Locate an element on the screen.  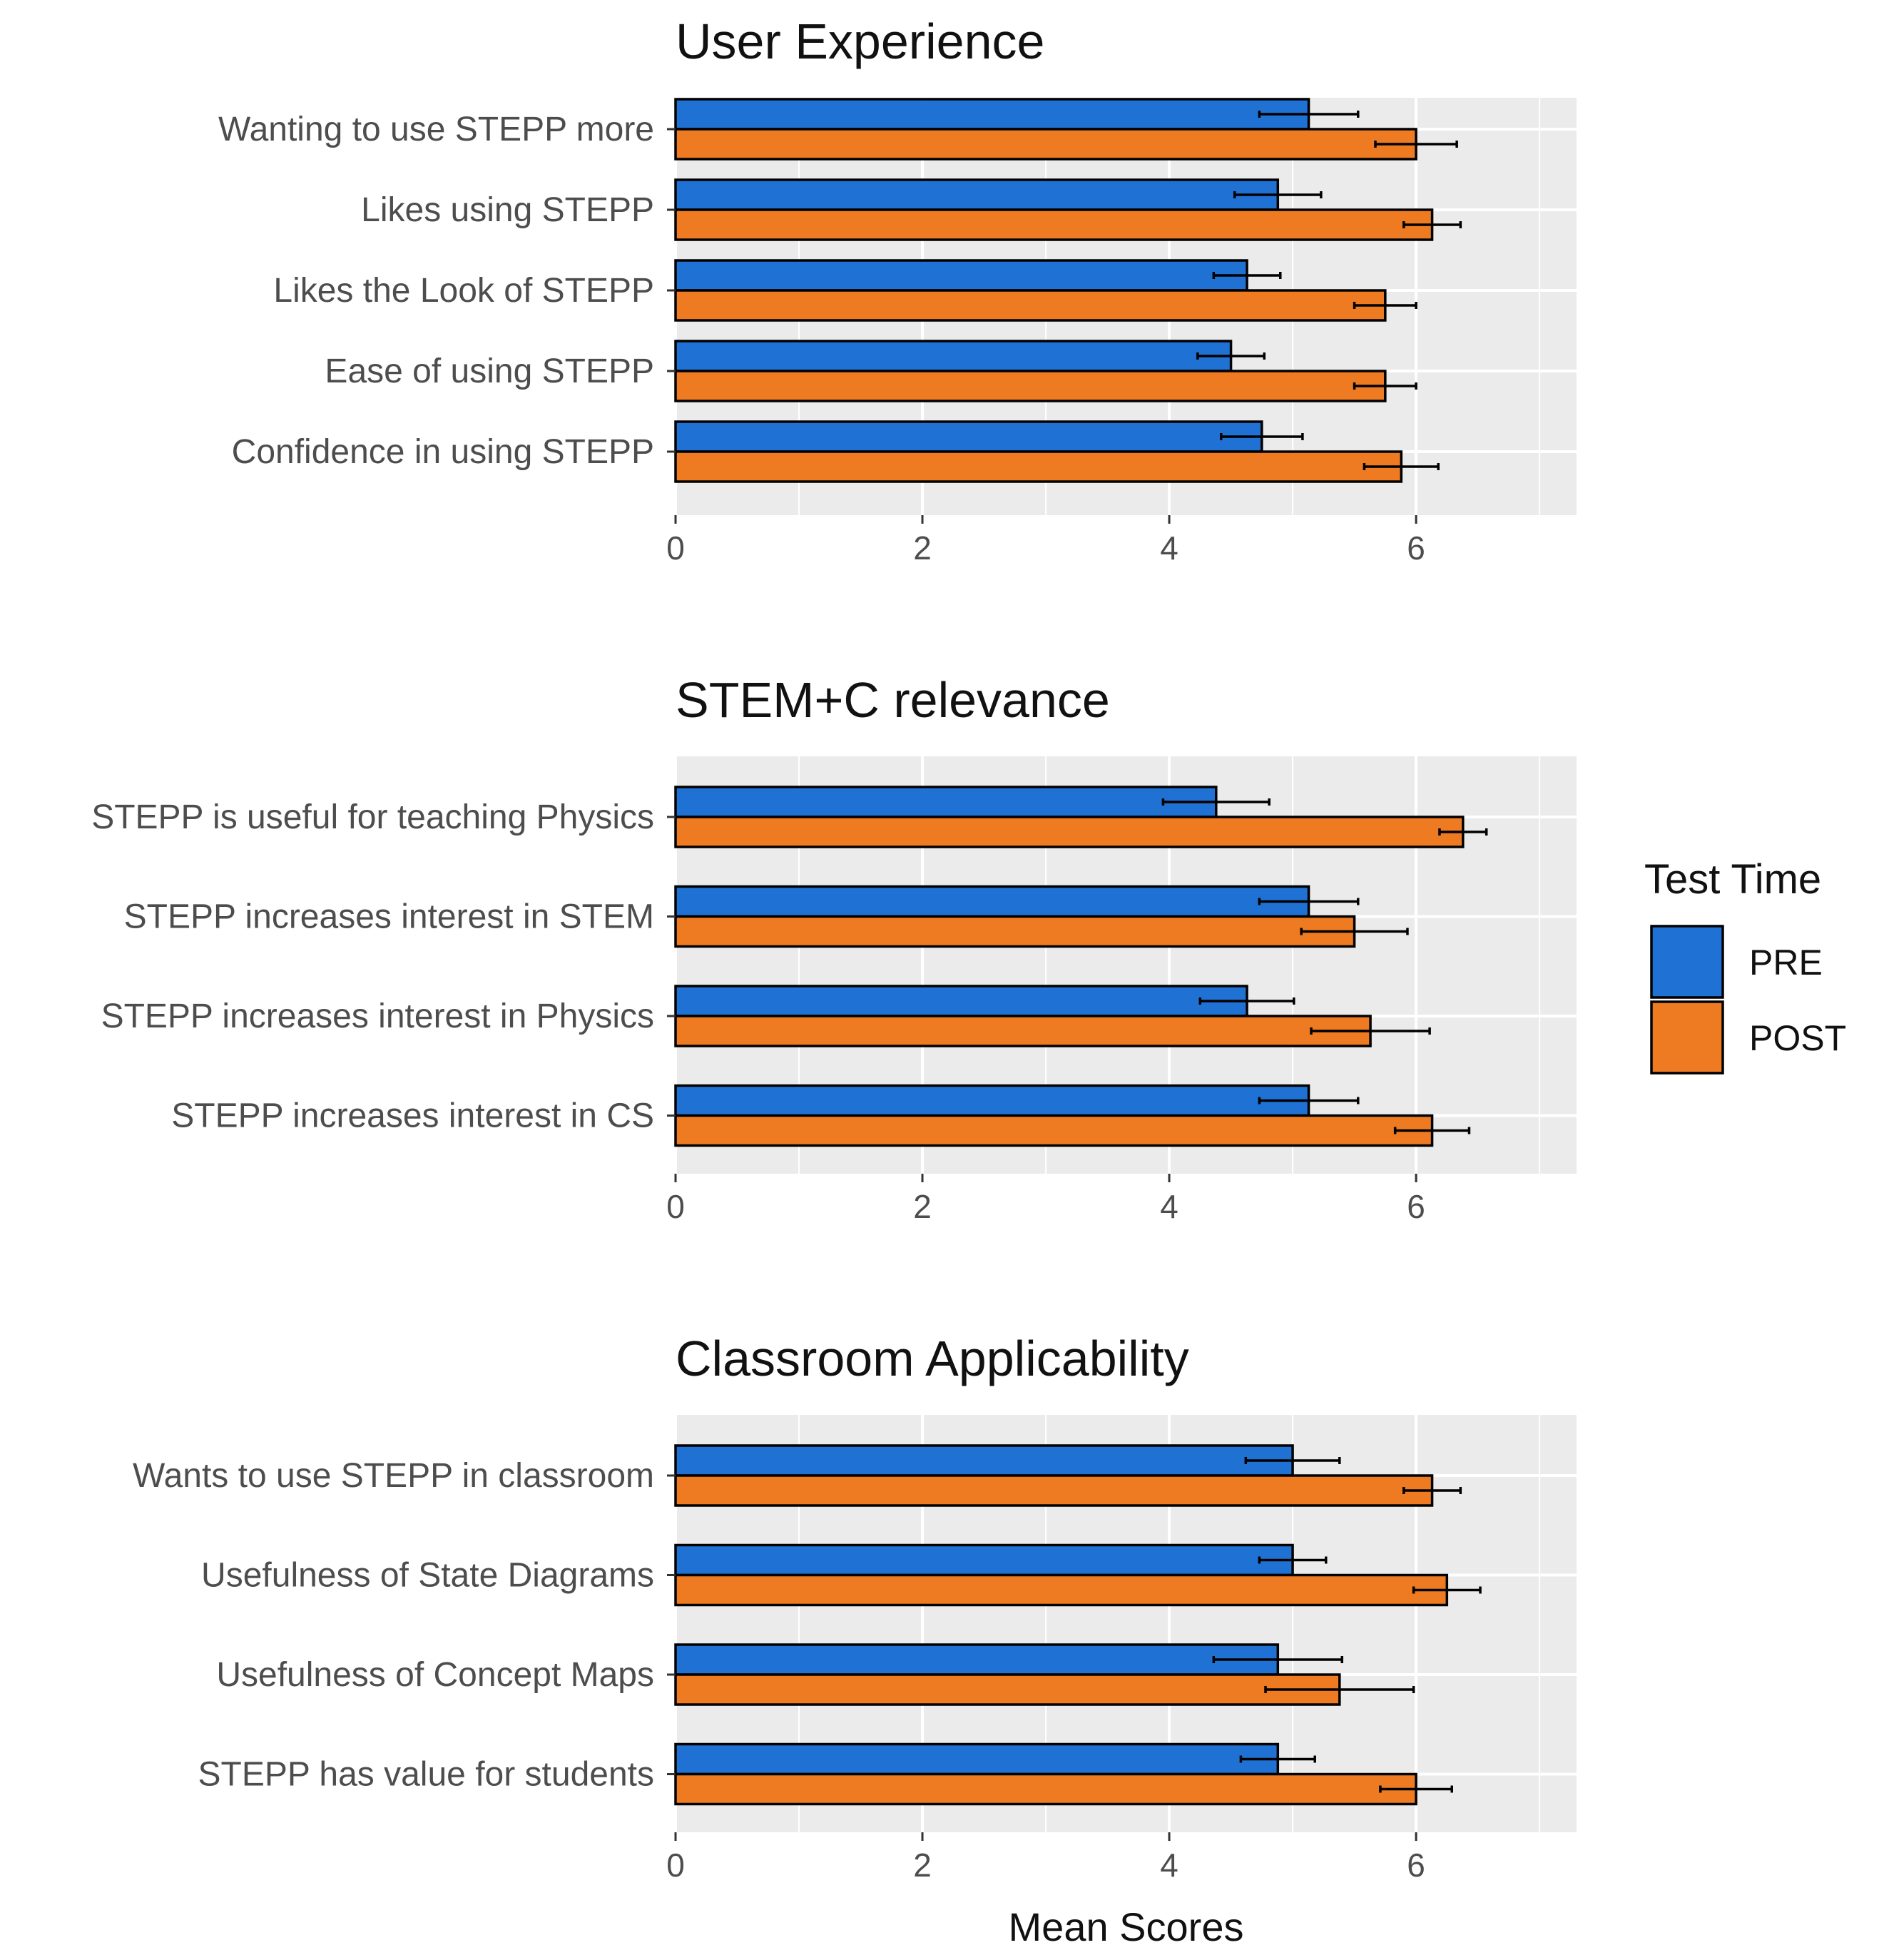
legend-title: Test Time is located at coordinates (1732, 879).